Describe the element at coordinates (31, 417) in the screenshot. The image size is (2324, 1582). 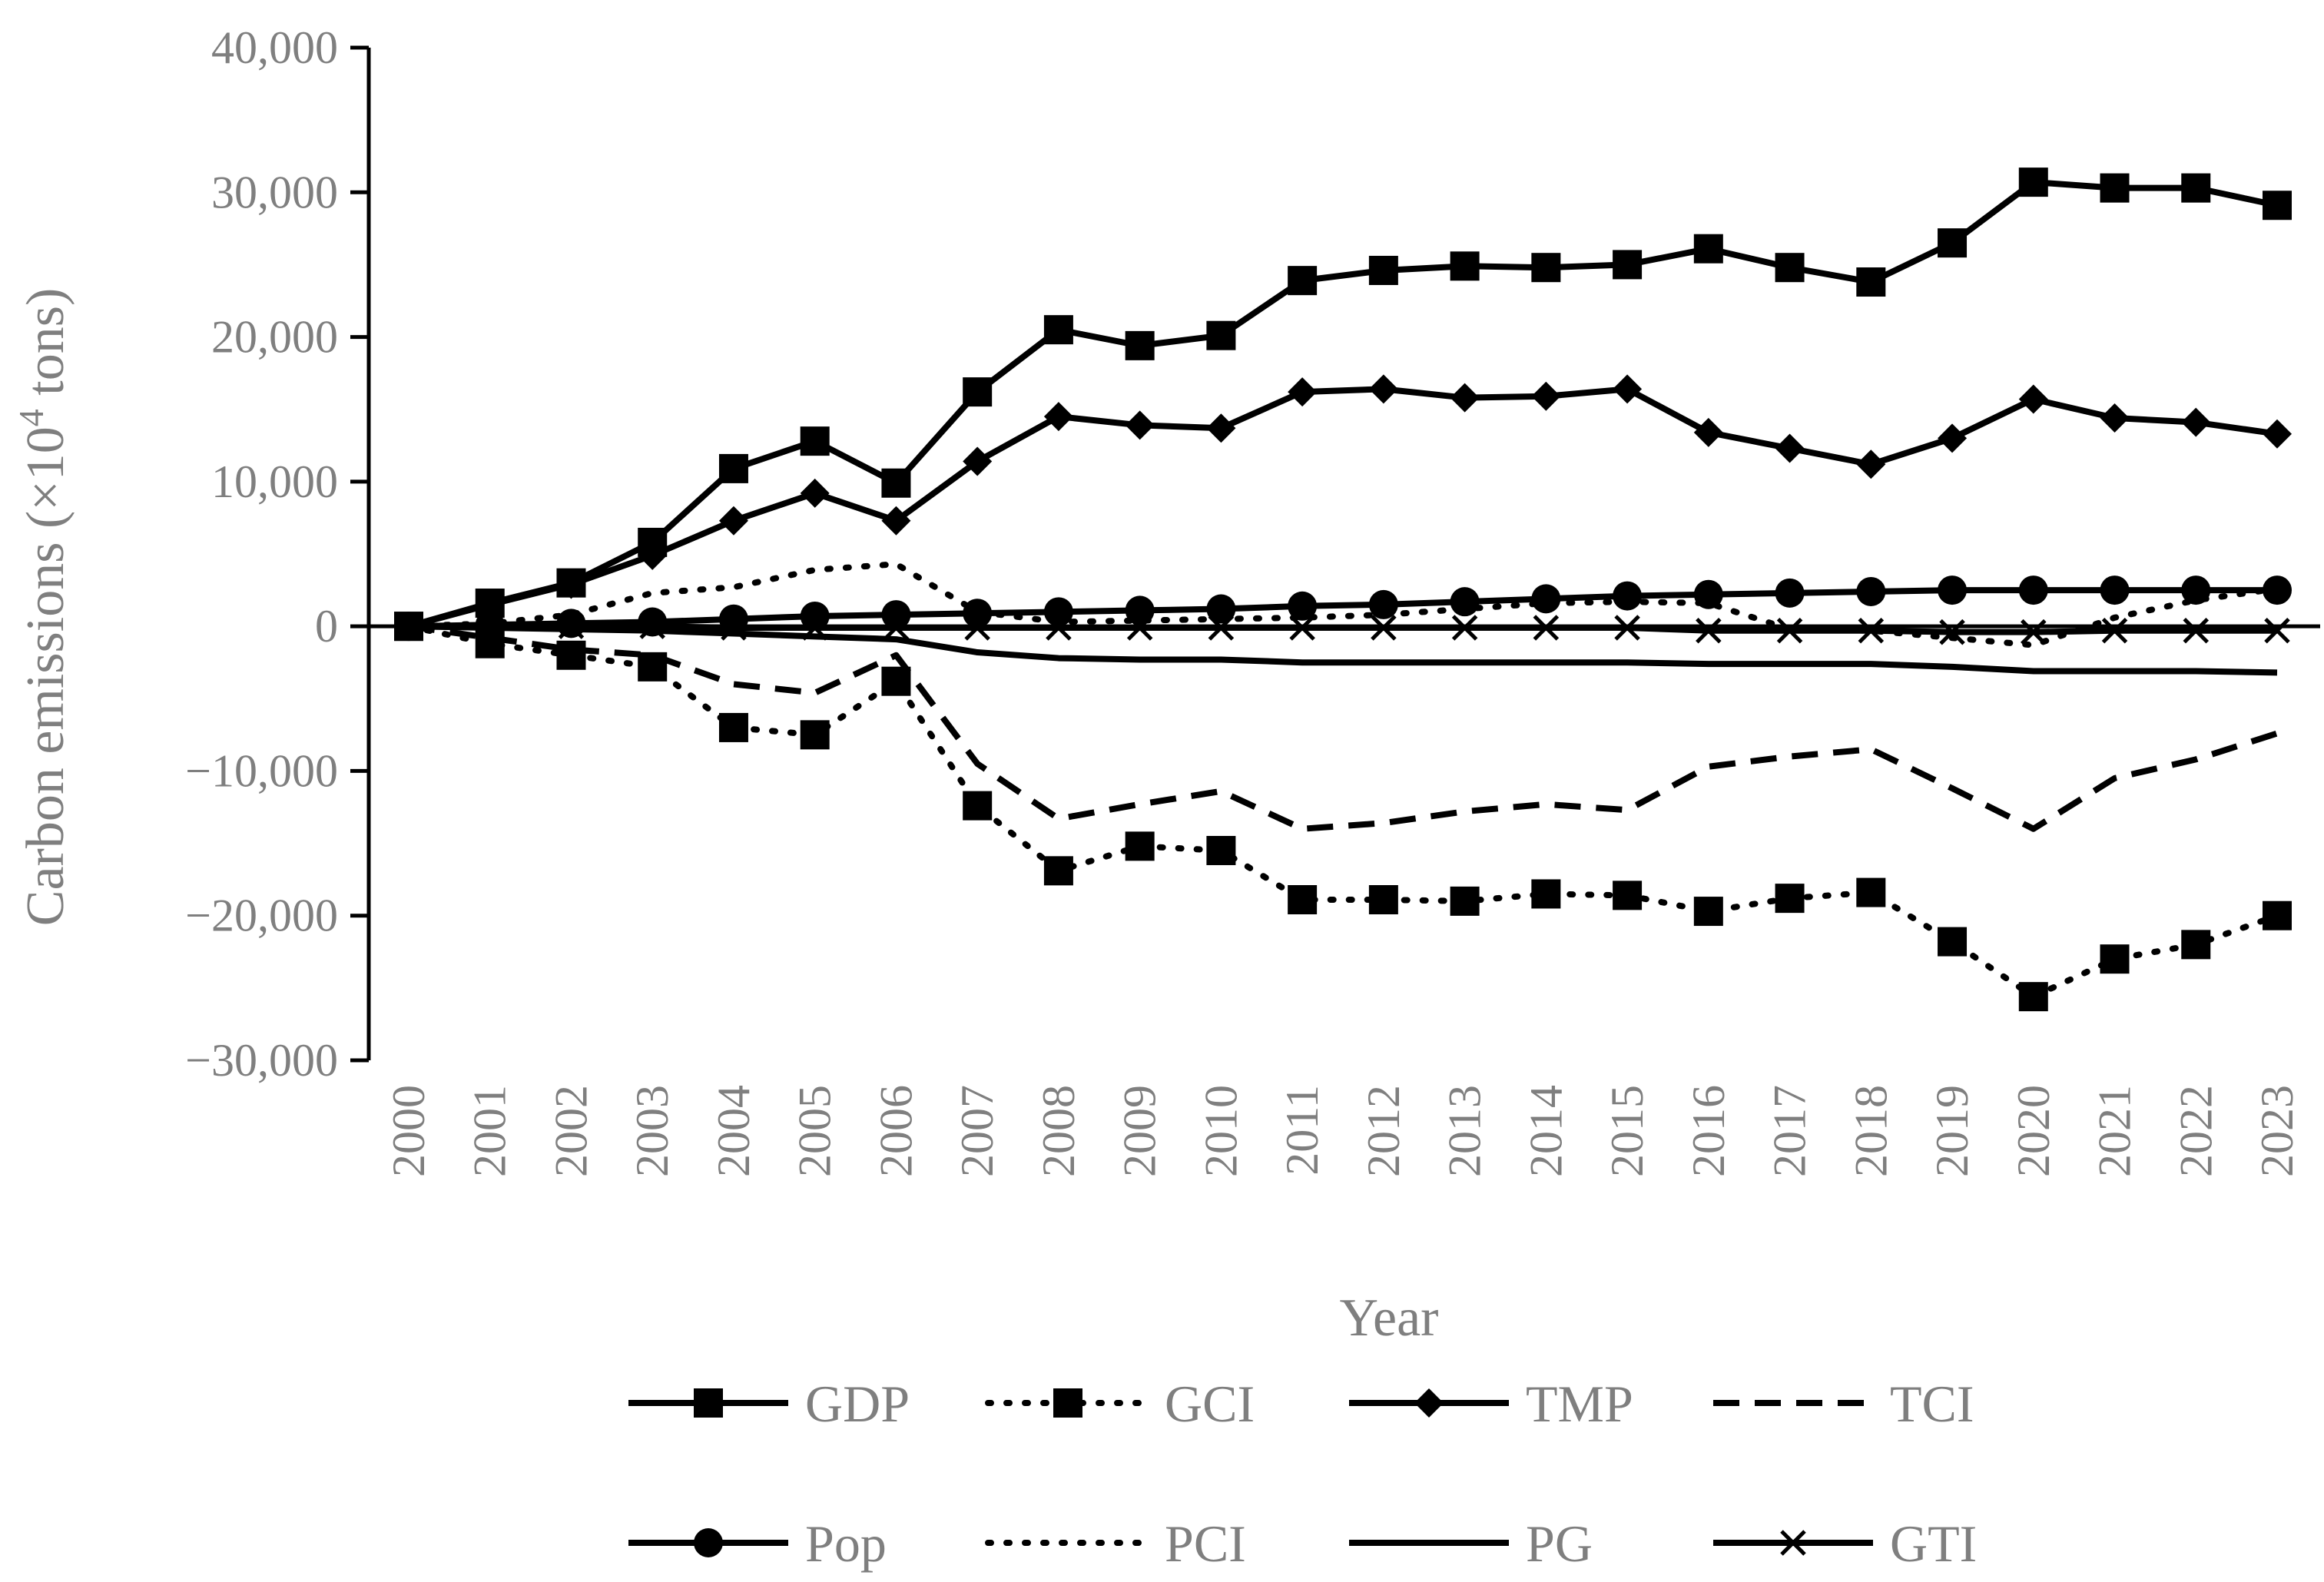
I see `y-axis-title-superscript: 4` at that location.